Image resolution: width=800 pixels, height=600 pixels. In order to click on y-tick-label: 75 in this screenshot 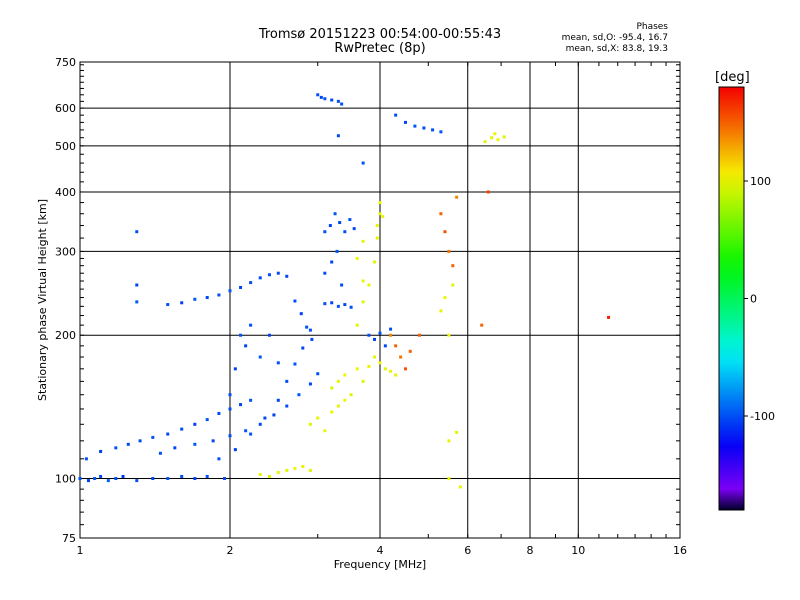, I will do `click(69, 538)`.